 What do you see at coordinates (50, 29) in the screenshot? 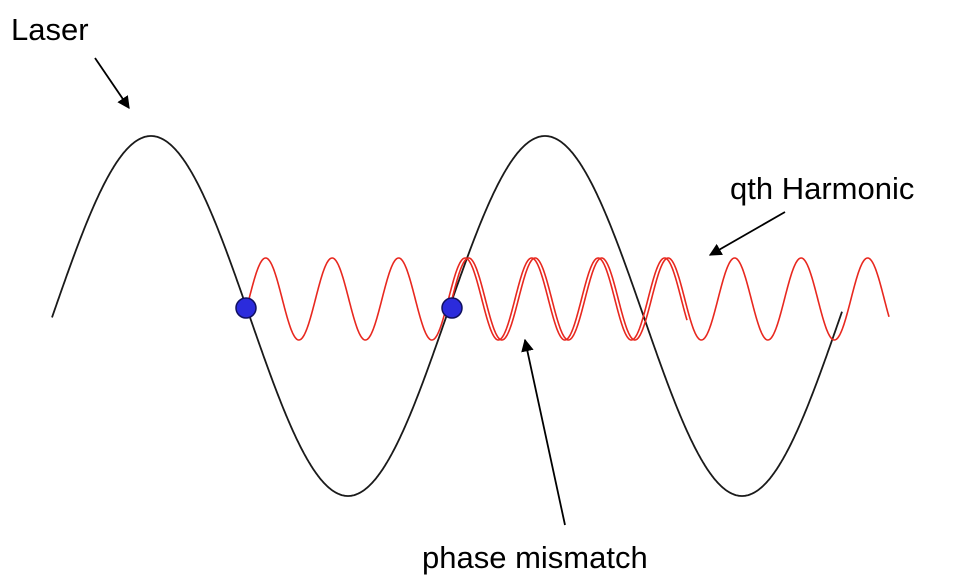
I see `laser-label: Laser` at bounding box center [50, 29].